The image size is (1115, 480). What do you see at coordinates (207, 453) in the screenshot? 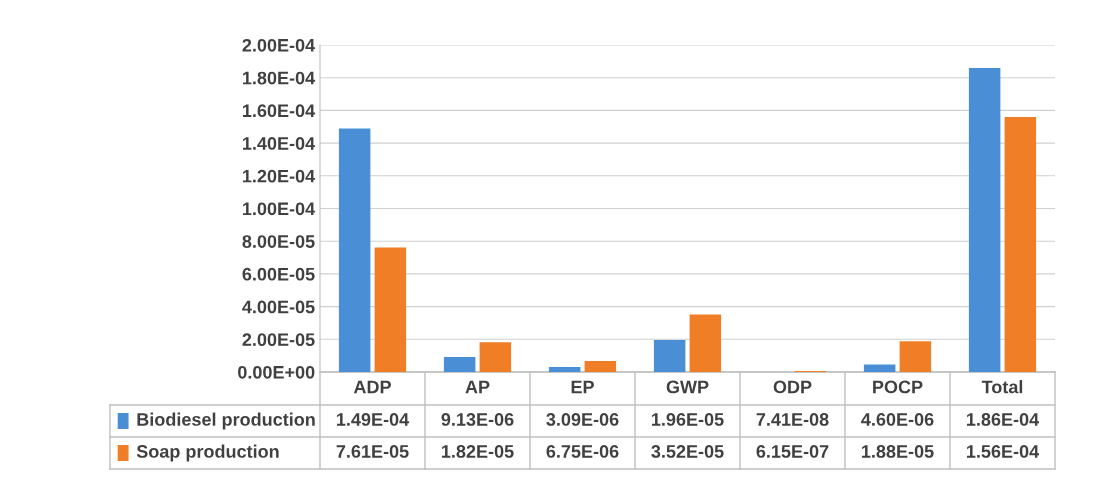
I see `legend-label: Soap production` at bounding box center [207, 453].